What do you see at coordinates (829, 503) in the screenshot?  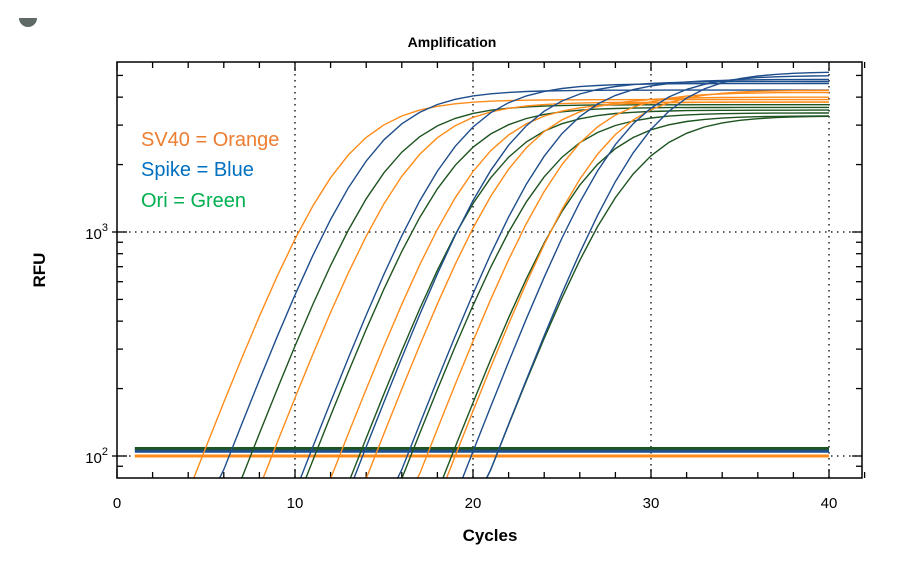 I see `x-tick-label: 40` at bounding box center [829, 503].